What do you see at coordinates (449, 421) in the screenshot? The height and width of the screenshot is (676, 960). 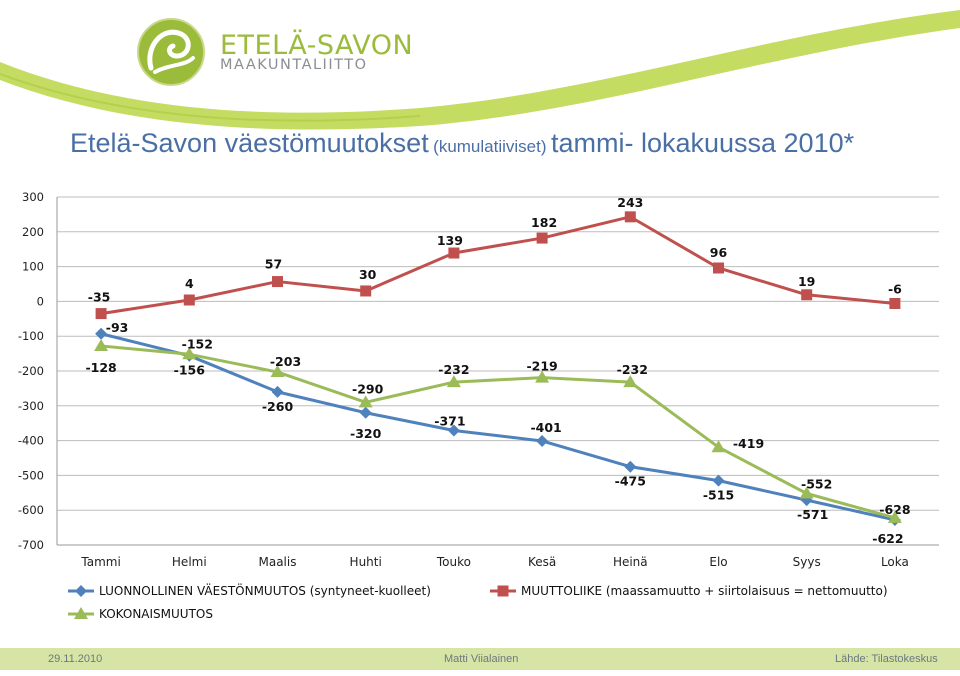 I see `data-label: -371` at bounding box center [449, 421].